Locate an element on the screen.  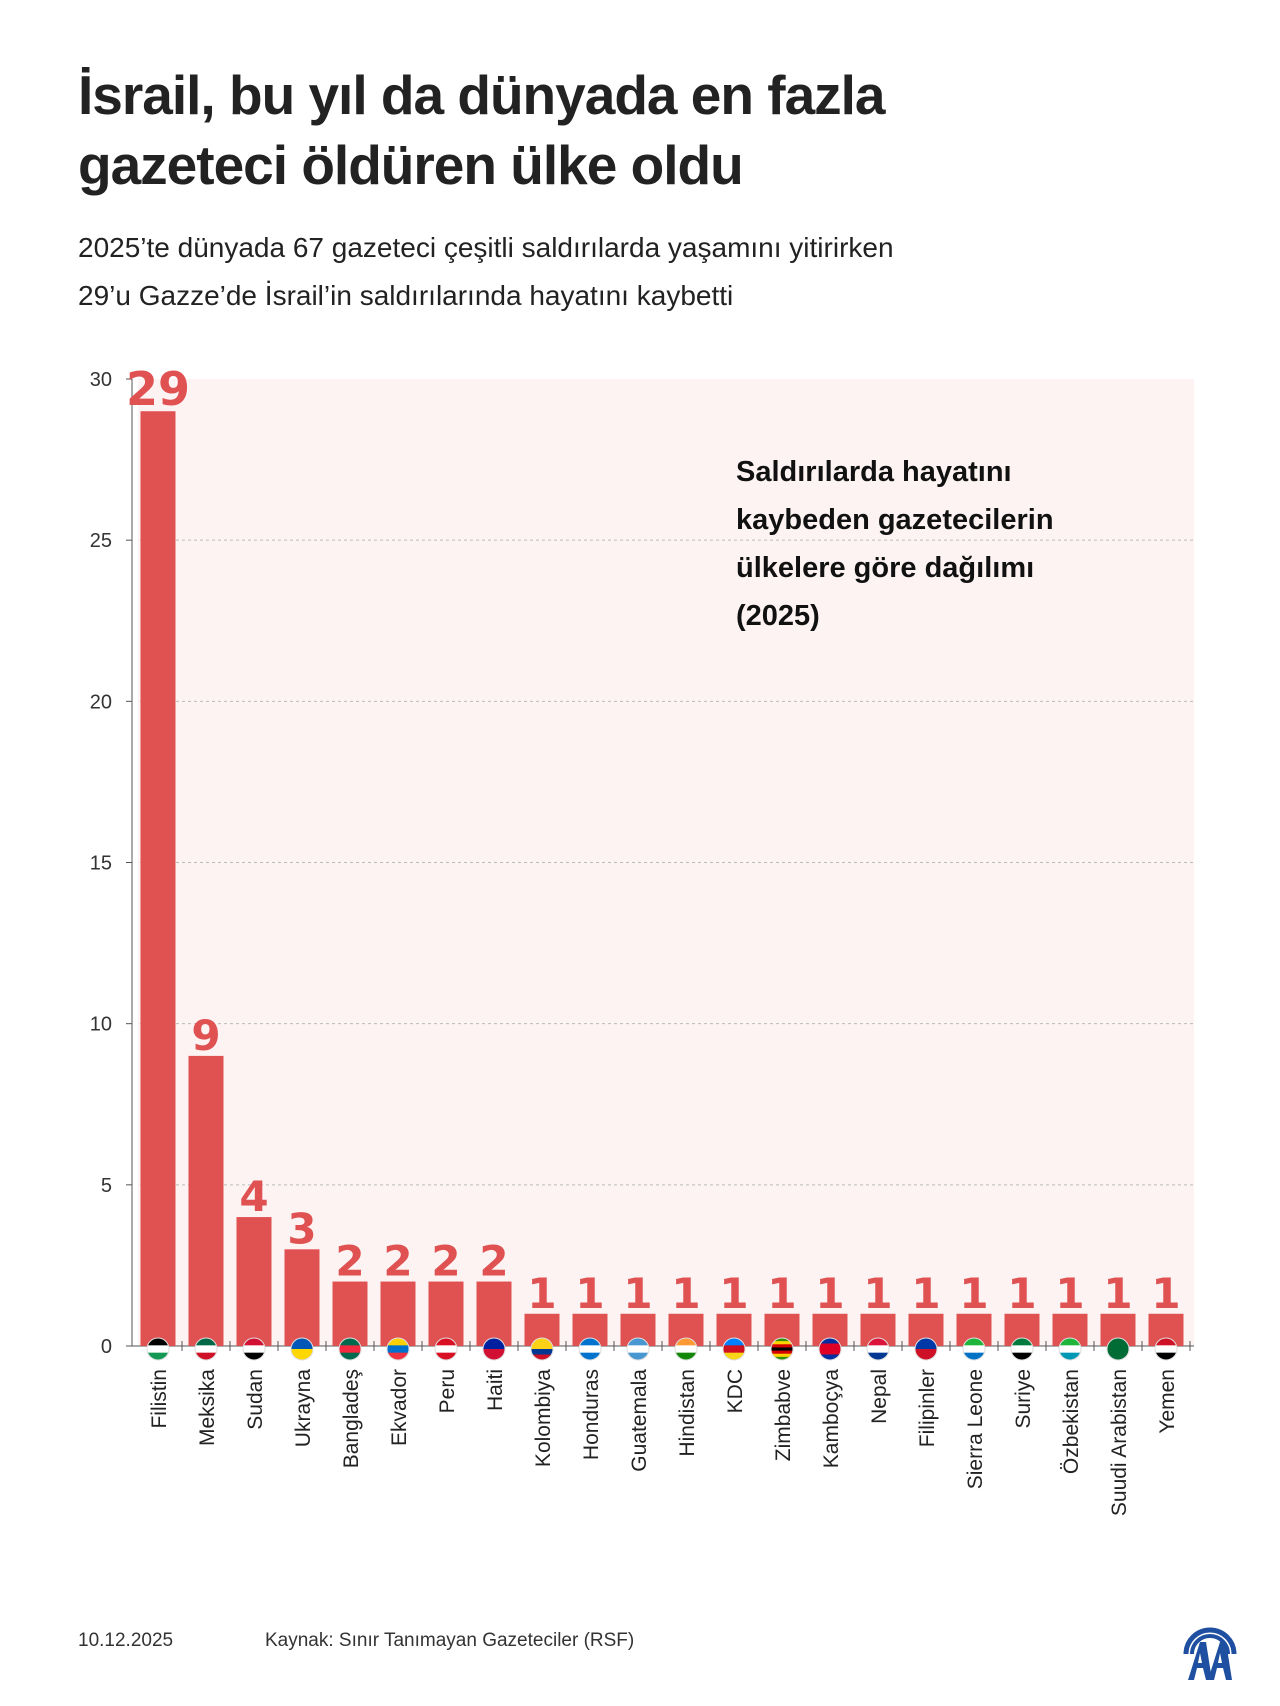
bar-value-label: 29 is located at coordinates (158, 389).